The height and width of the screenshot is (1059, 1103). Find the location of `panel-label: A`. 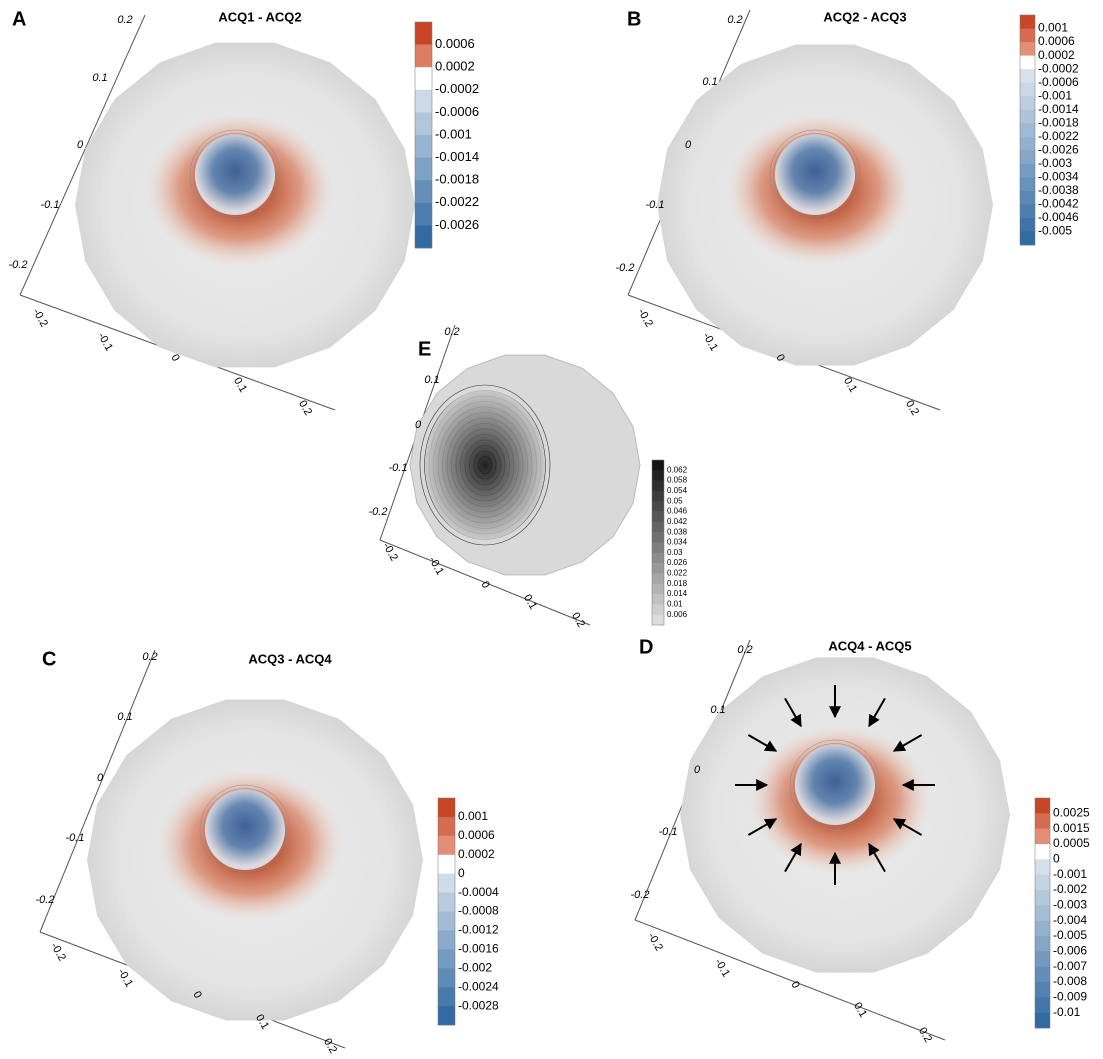

panel-label: A is located at coordinates (19, 19).